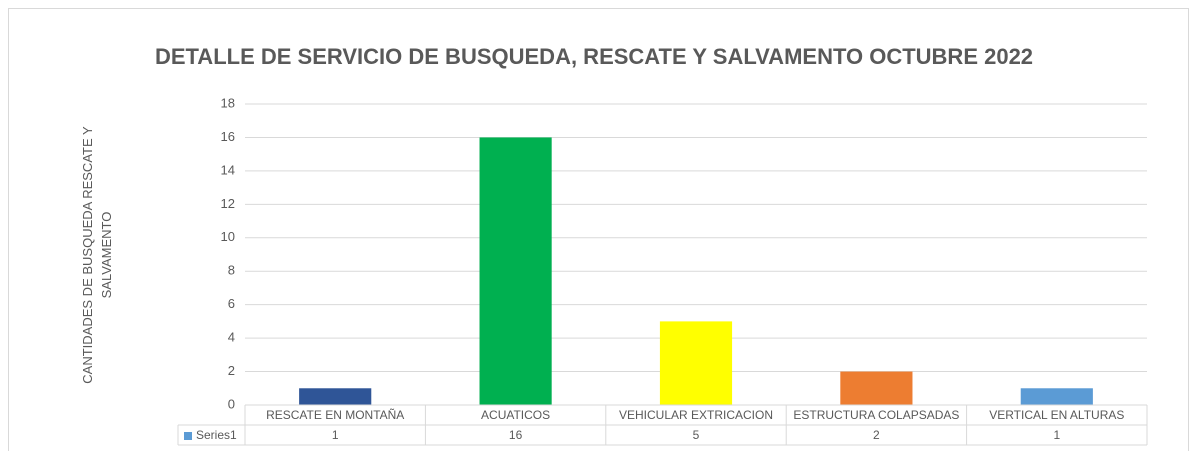 The width and height of the screenshot is (1192, 451). What do you see at coordinates (516, 435) in the screenshot?
I see `data-table-value: 16` at bounding box center [516, 435].